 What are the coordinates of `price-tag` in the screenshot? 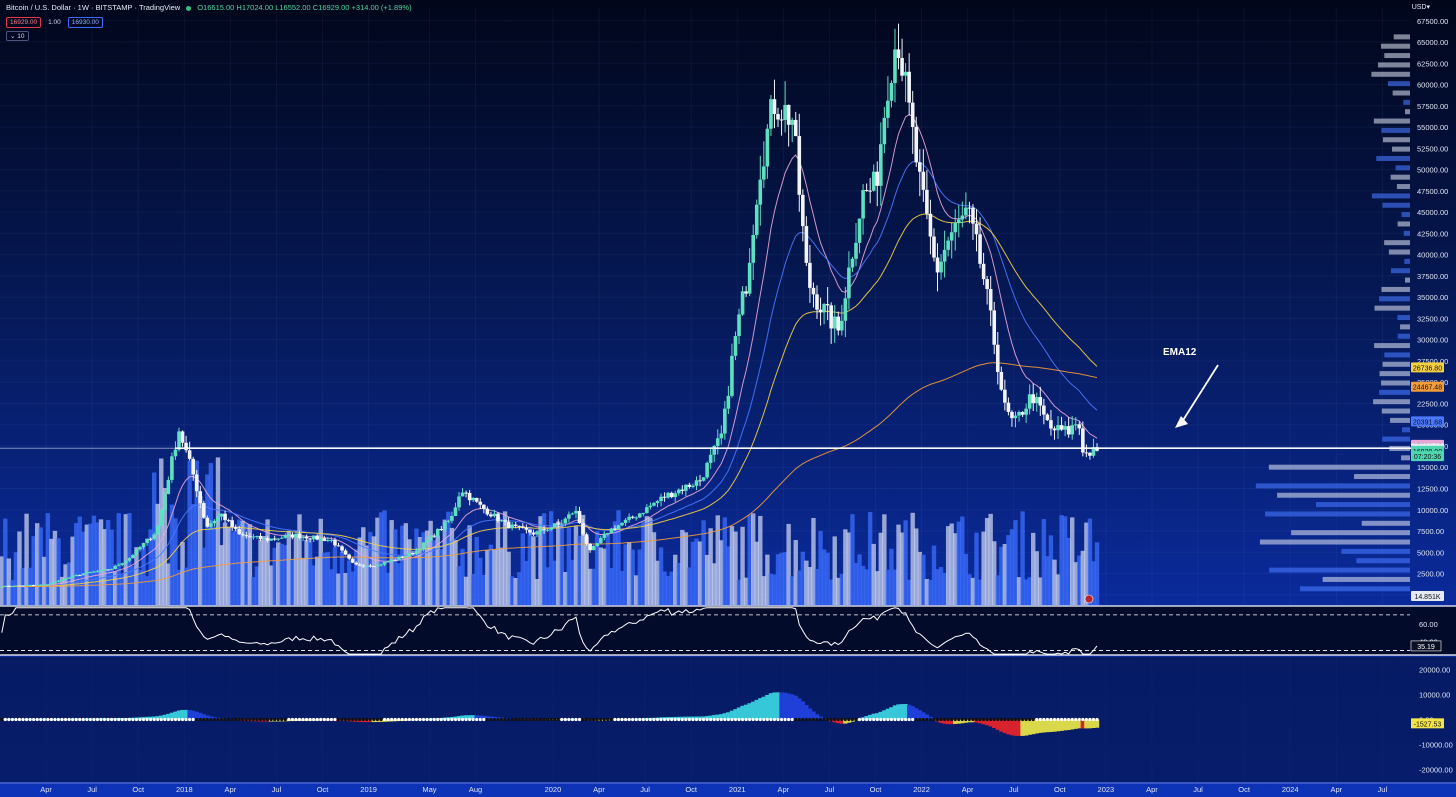 It's located at (1427, 386).